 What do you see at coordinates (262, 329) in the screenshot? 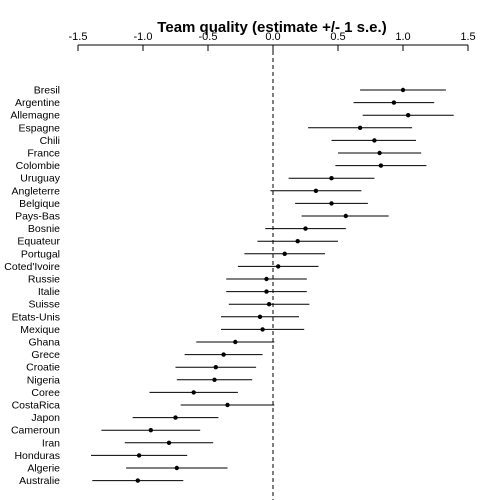
I see `point-mexique` at bounding box center [262, 329].